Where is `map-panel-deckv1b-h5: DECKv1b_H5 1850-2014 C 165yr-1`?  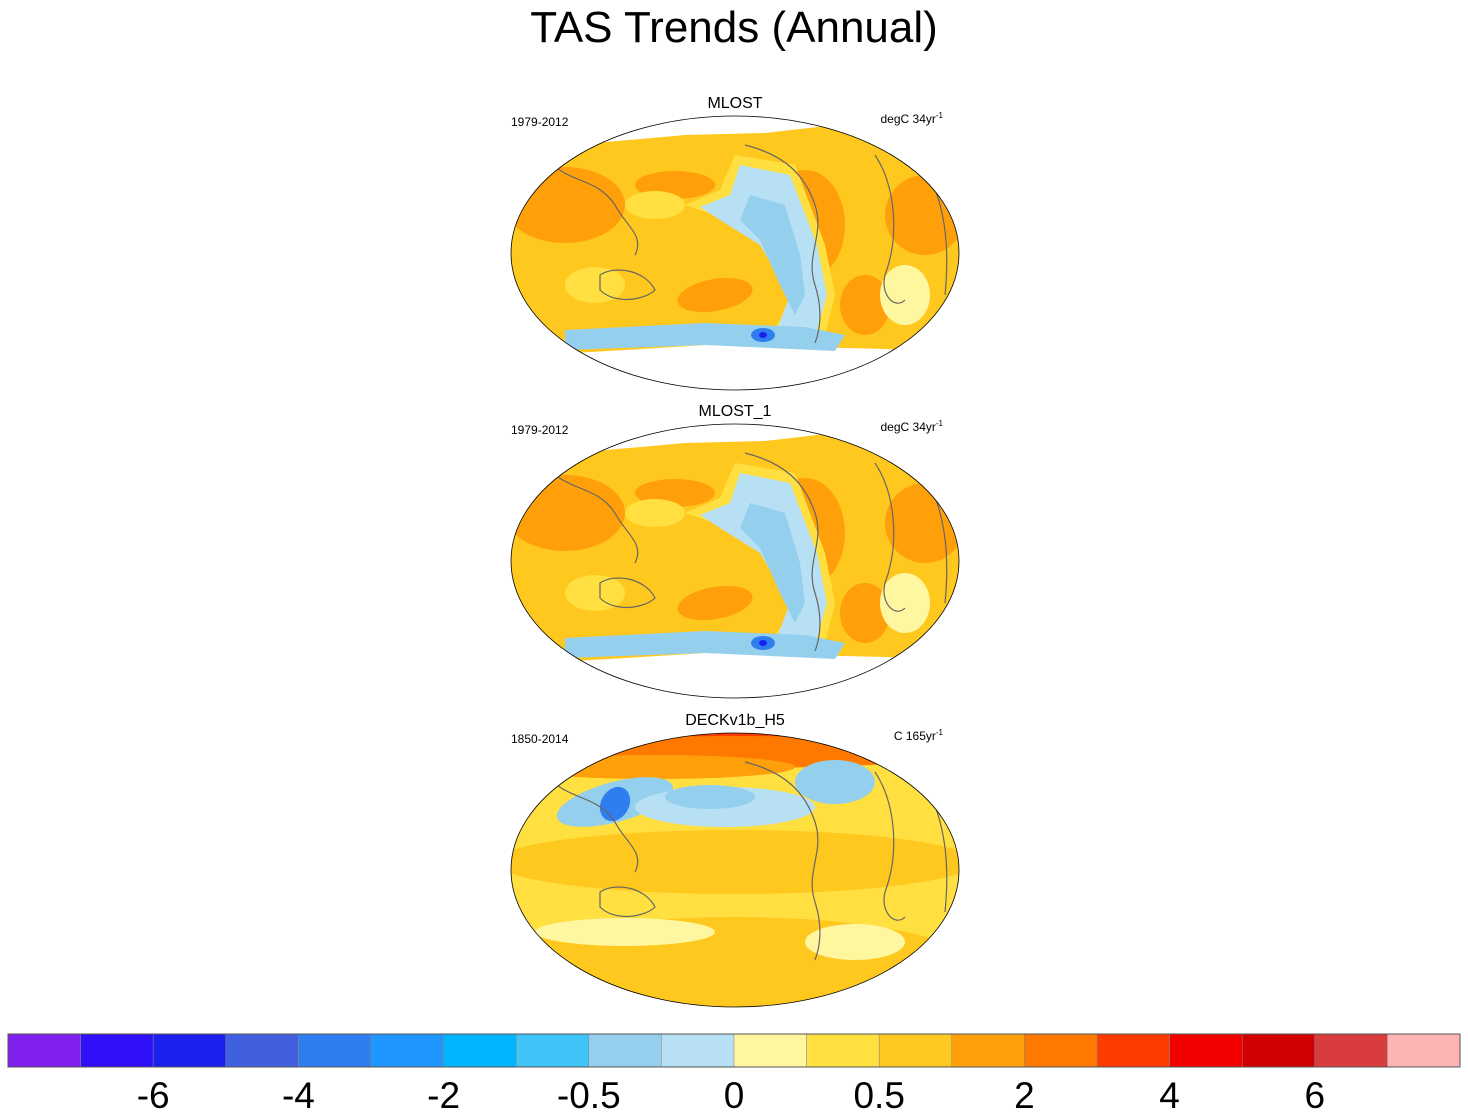 map-panel-deckv1b-h5: DECKv1b_H5 1850-2014 C 165yr-1 is located at coordinates (735, 864).